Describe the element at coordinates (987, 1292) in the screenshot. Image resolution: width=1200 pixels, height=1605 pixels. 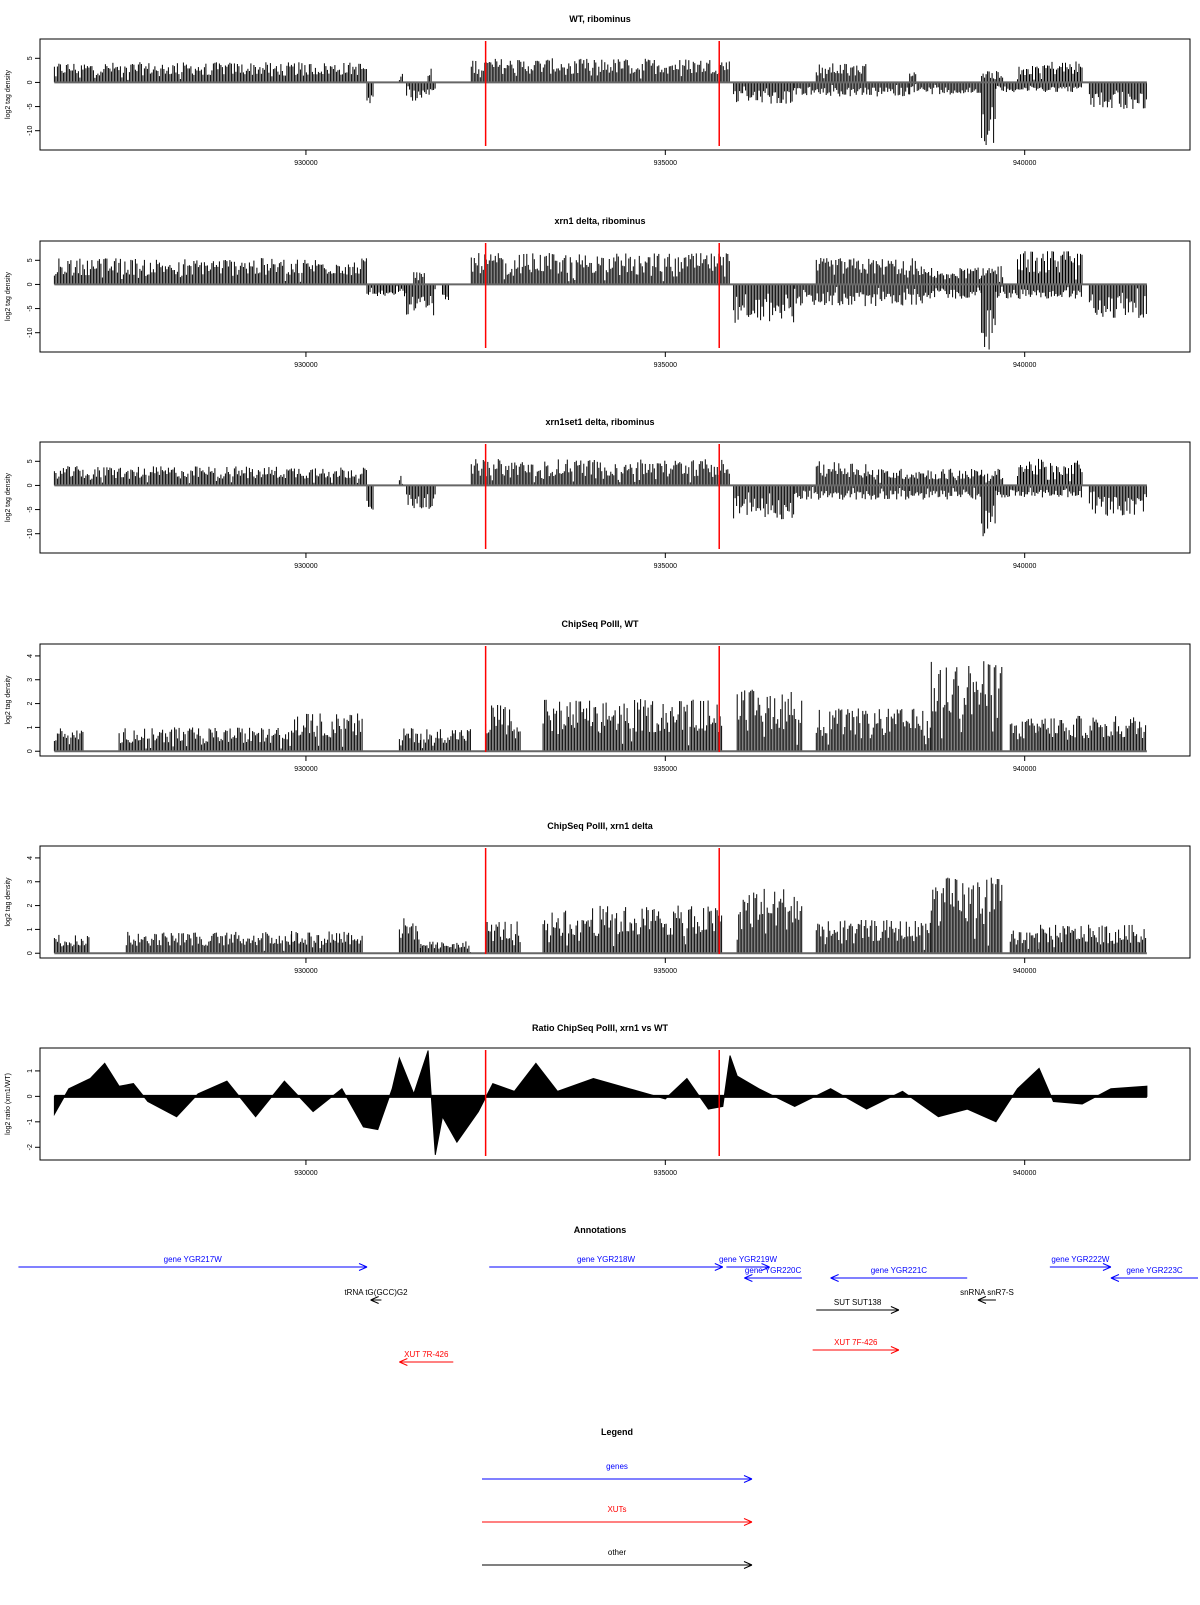
I see `annotation-label: snRNA snR7-S` at that location.